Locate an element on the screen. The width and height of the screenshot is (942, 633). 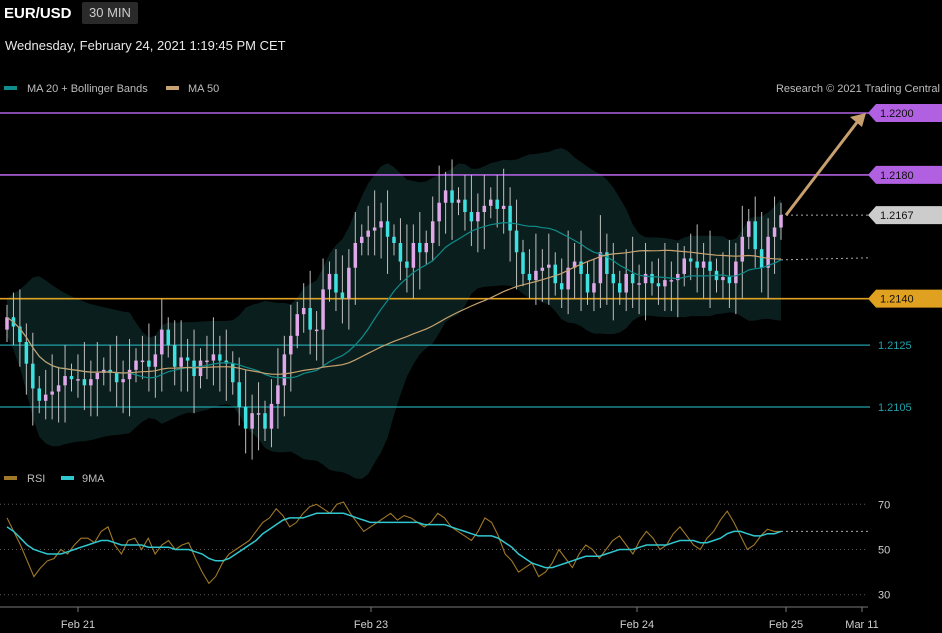
ma50-legend-label: MA 50 is located at coordinates (203, 89).